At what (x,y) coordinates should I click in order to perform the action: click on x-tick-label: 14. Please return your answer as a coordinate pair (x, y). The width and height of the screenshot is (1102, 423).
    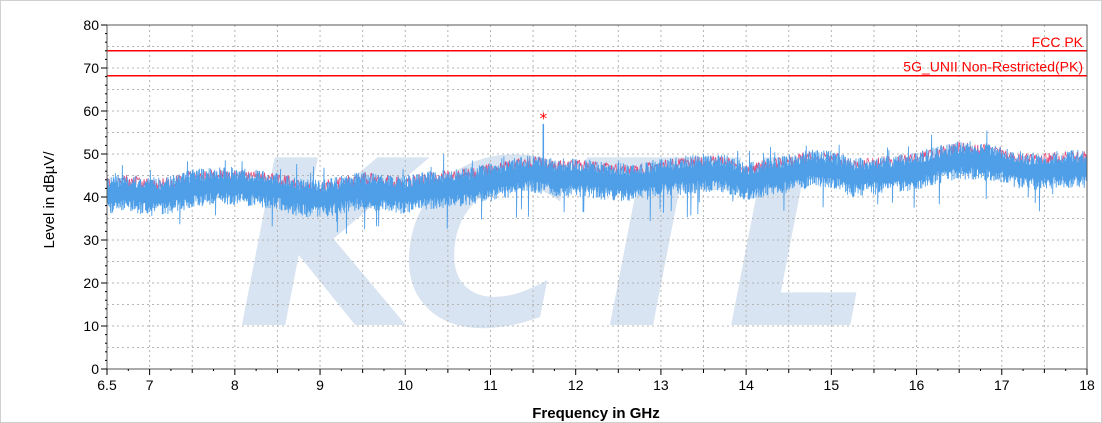
    Looking at the image, I should click on (746, 385).